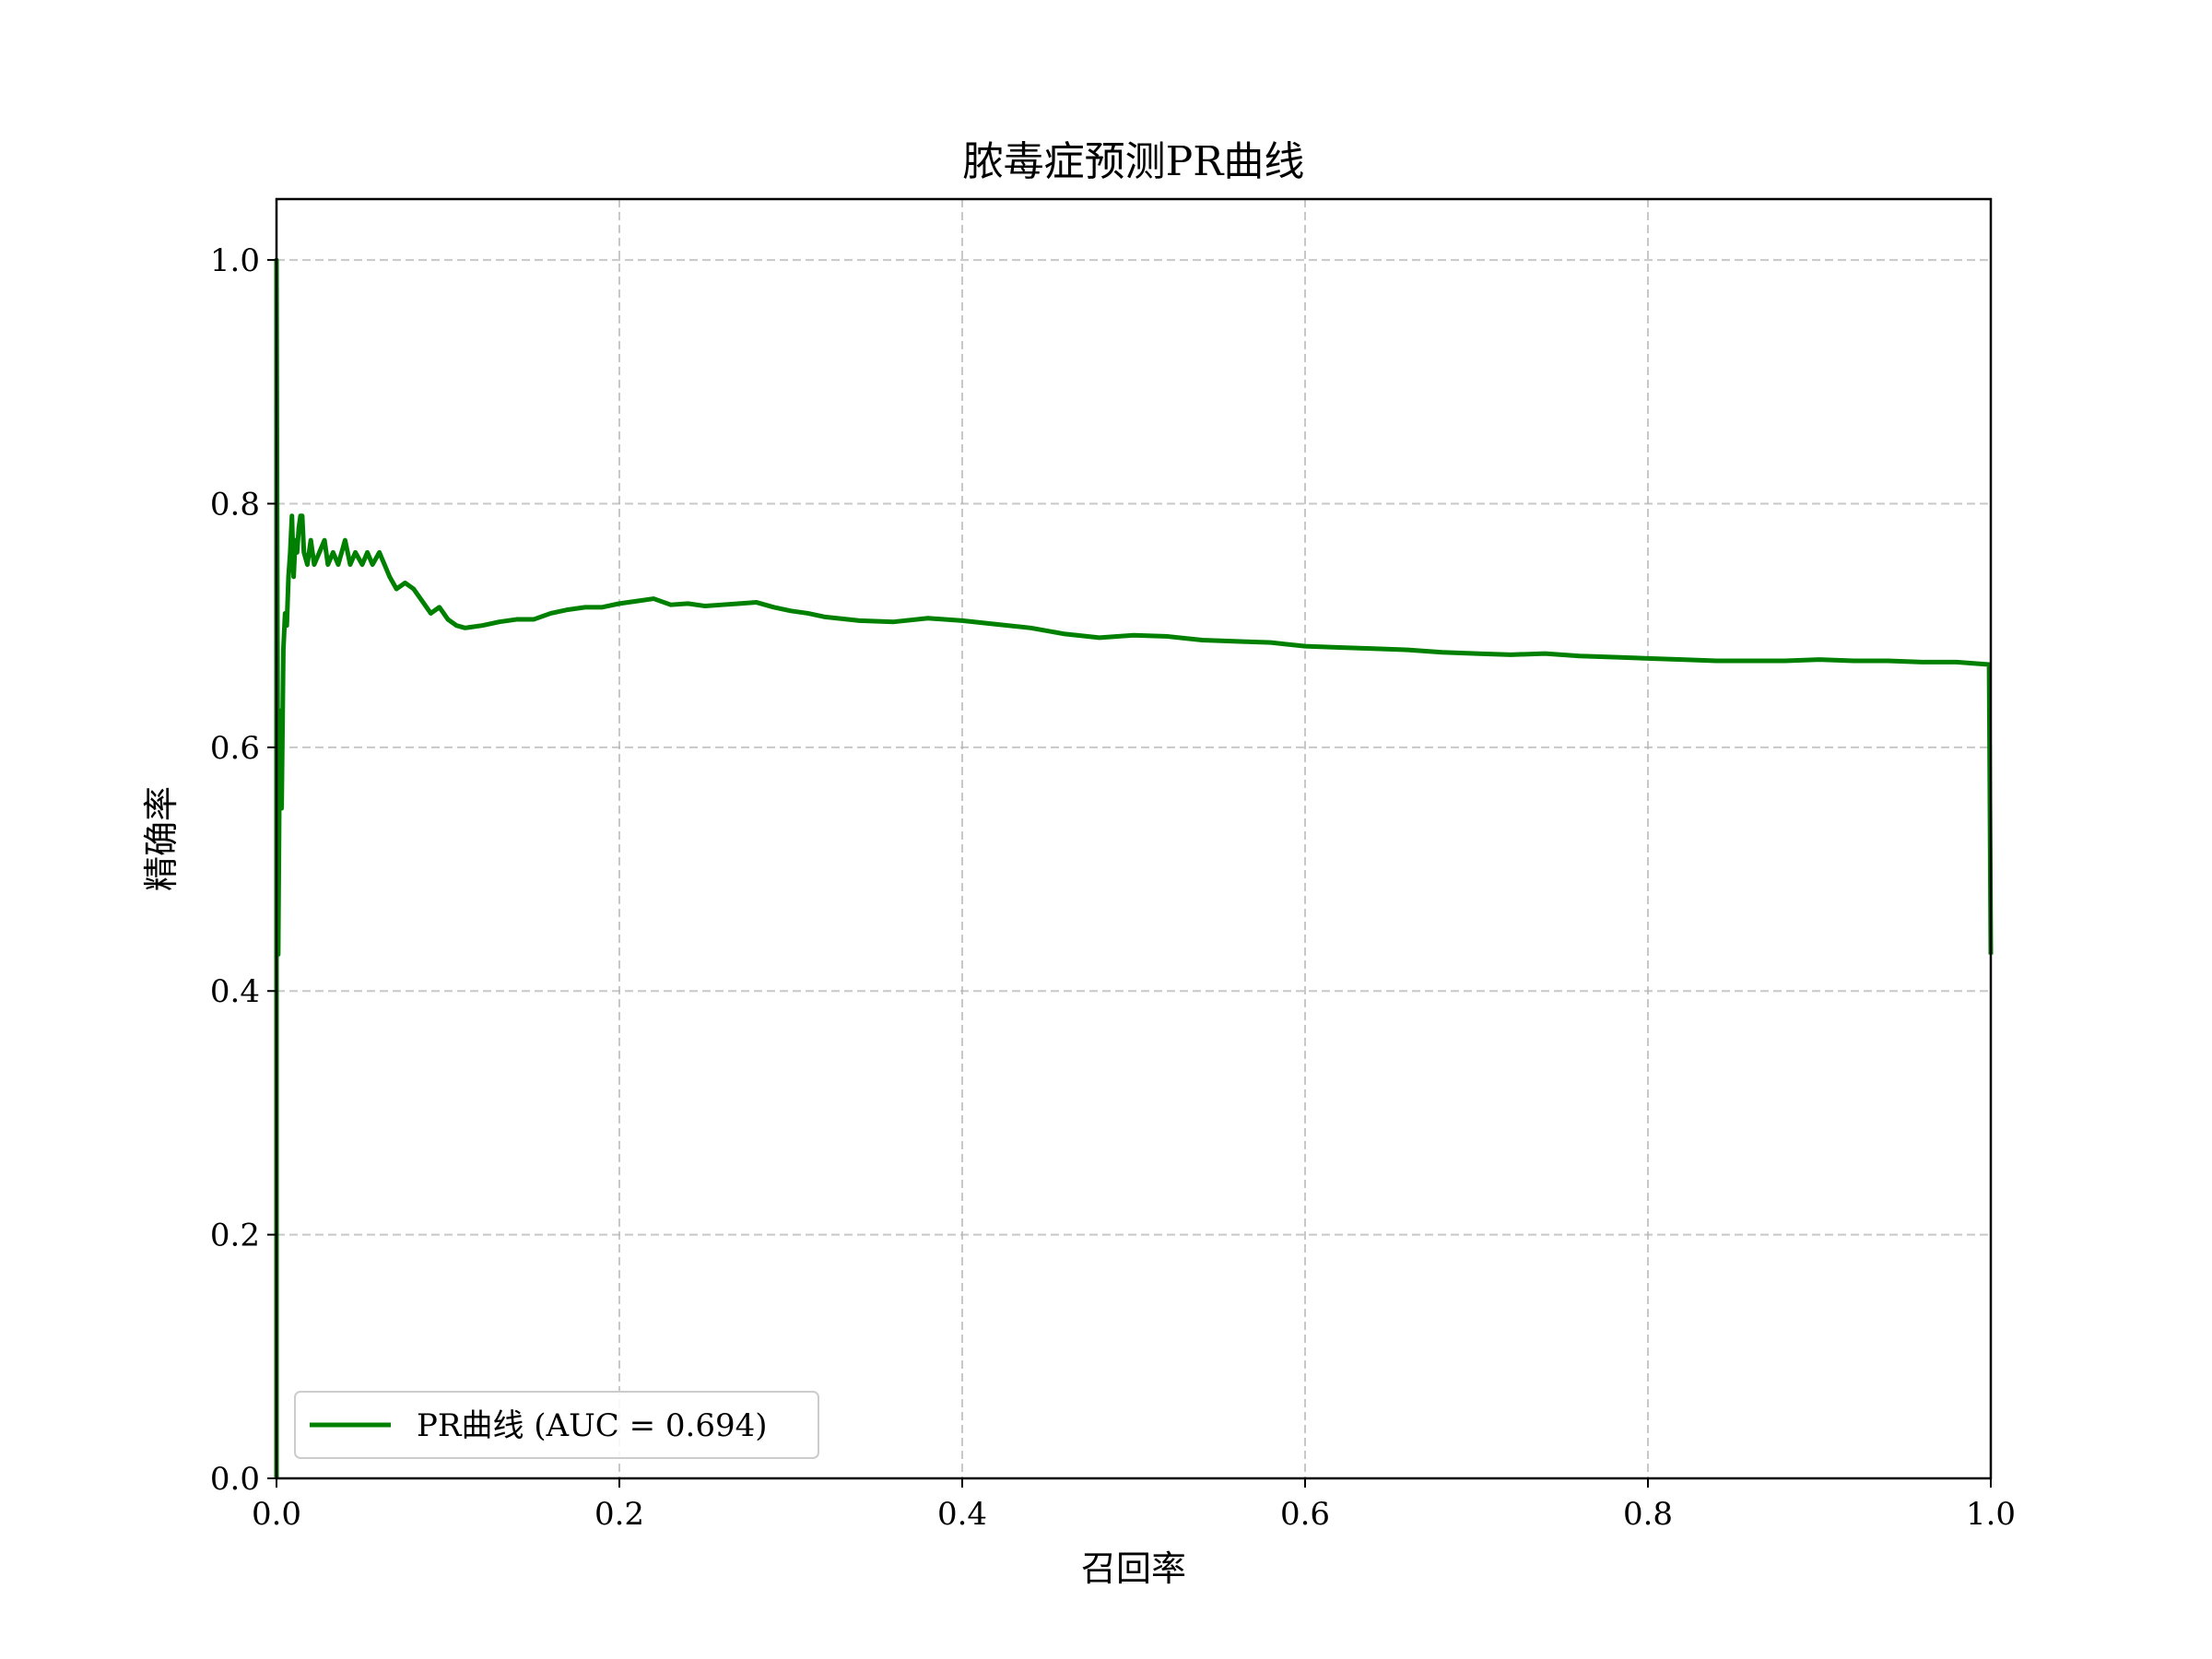 This screenshot has width=2212, height=1659. What do you see at coordinates (1648, 1514) in the screenshot?
I see `x-tick-label: 0.8` at bounding box center [1648, 1514].